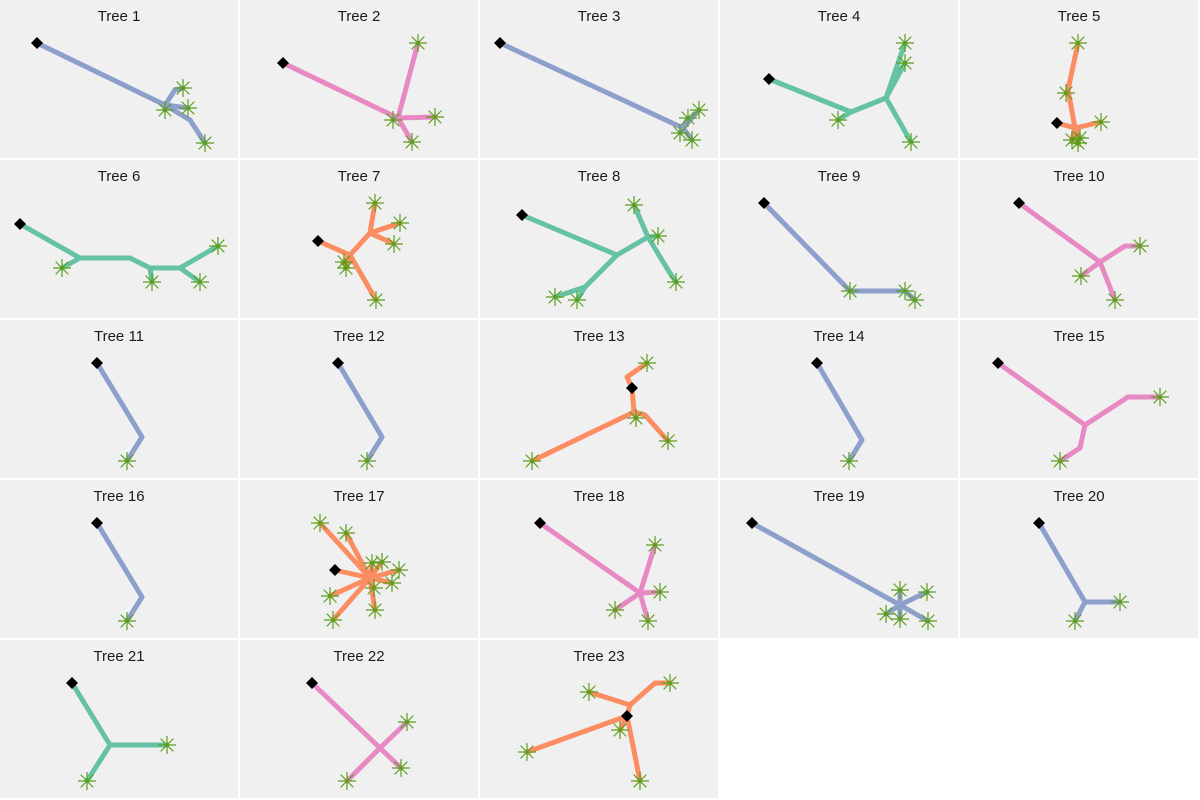  What do you see at coordinates (1079, 336) in the screenshot?
I see `tree-panel-title: Tree 15` at bounding box center [1079, 336].